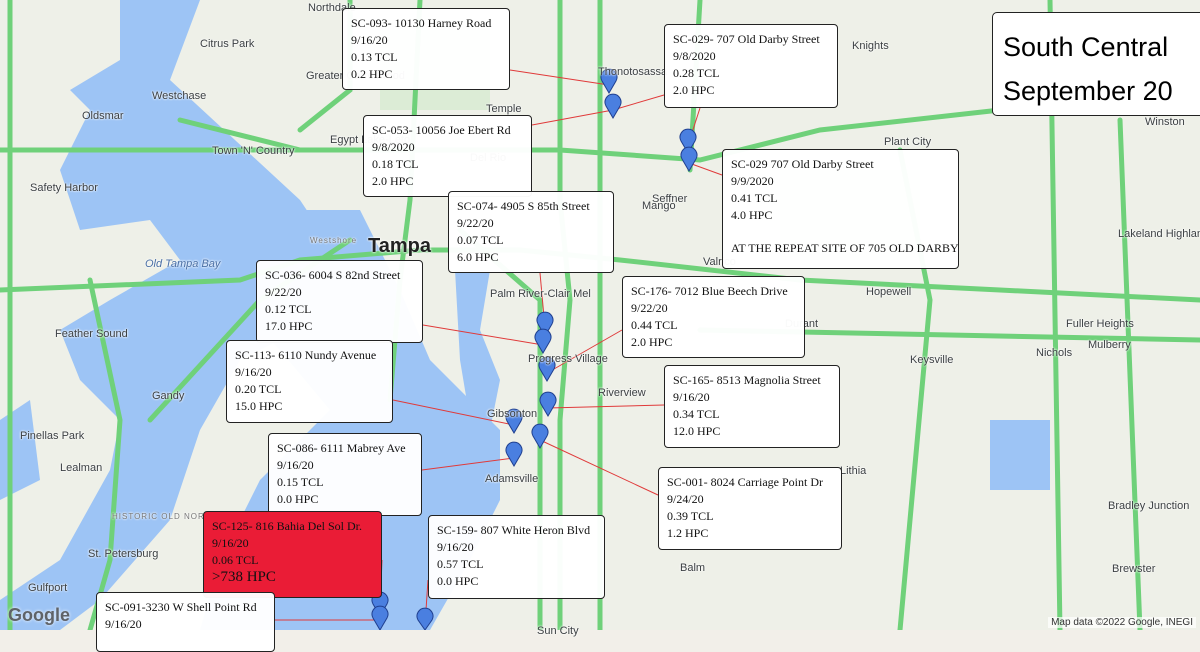 The image size is (1200, 652). What do you see at coordinates (460, 564) in the screenshot?
I see `callout-line: 0.57 TCL` at bounding box center [460, 564].